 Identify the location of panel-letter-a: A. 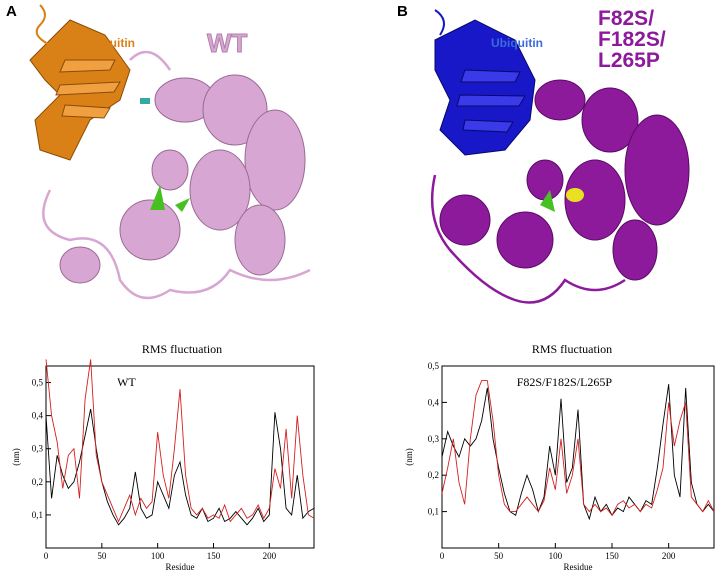
(11, 11).